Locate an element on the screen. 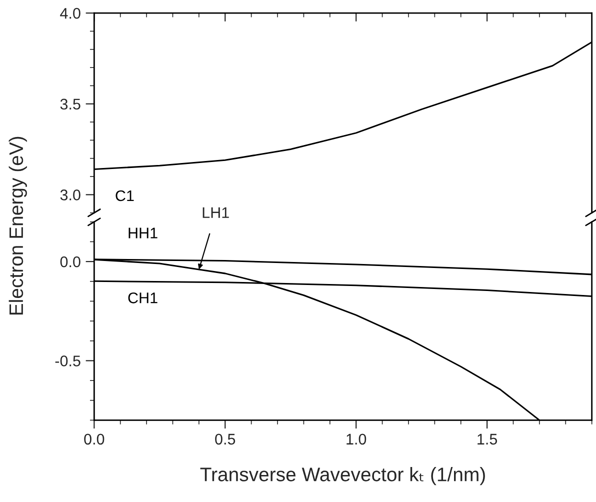 The image size is (596, 502). series-label: HH1 is located at coordinates (143, 233).